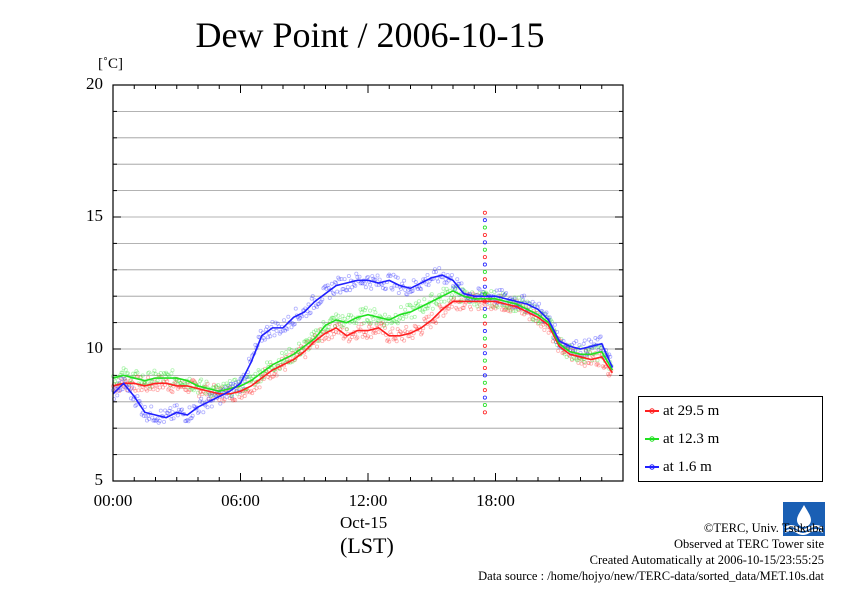  Describe the element at coordinates (687, 466) in the screenshot. I see `legend-label: at 1.6 m` at that location.